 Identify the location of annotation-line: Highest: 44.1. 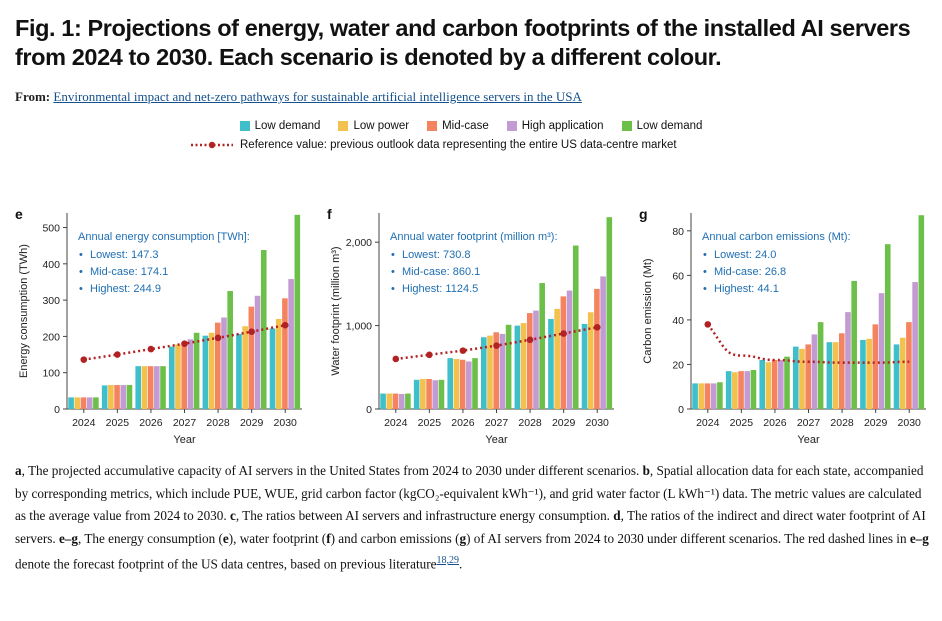
(746, 289).